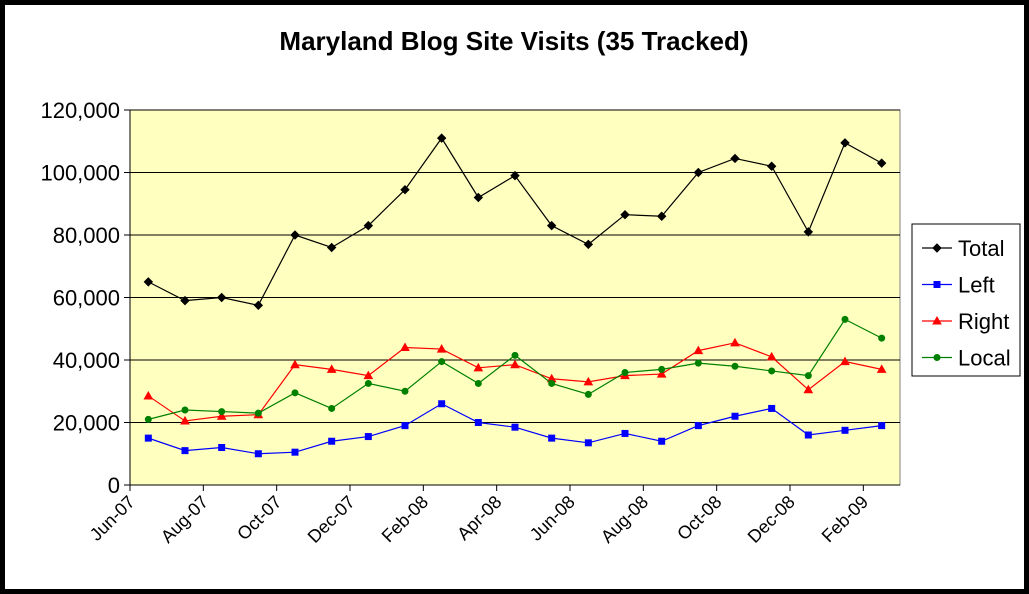 This screenshot has width=1029, height=594. What do you see at coordinates (515, 369) in the screenshot?
I see `series-local` at bounding box center [515, 369].